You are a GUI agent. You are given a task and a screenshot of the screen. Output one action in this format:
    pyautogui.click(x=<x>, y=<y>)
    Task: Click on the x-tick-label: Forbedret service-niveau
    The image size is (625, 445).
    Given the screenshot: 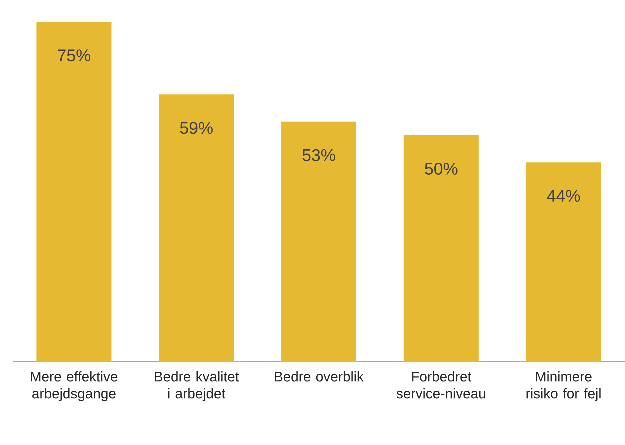 What is the action you would take?
    pyautogui.click(x=441, y=385)
    